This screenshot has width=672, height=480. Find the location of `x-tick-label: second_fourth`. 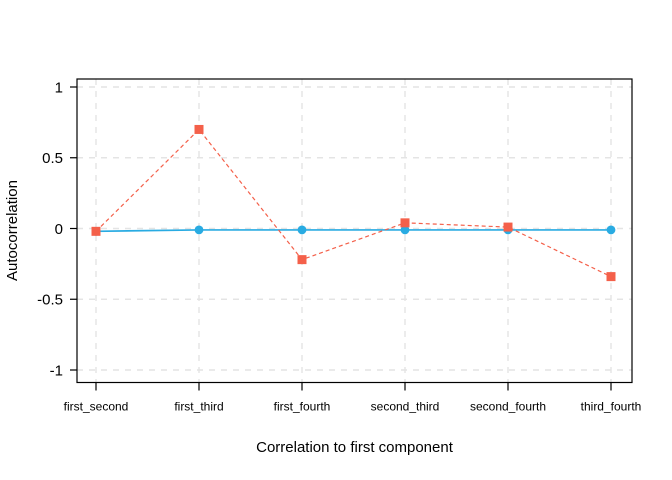

x-tick-label: second_fourth is located at coordinates (508, 407).